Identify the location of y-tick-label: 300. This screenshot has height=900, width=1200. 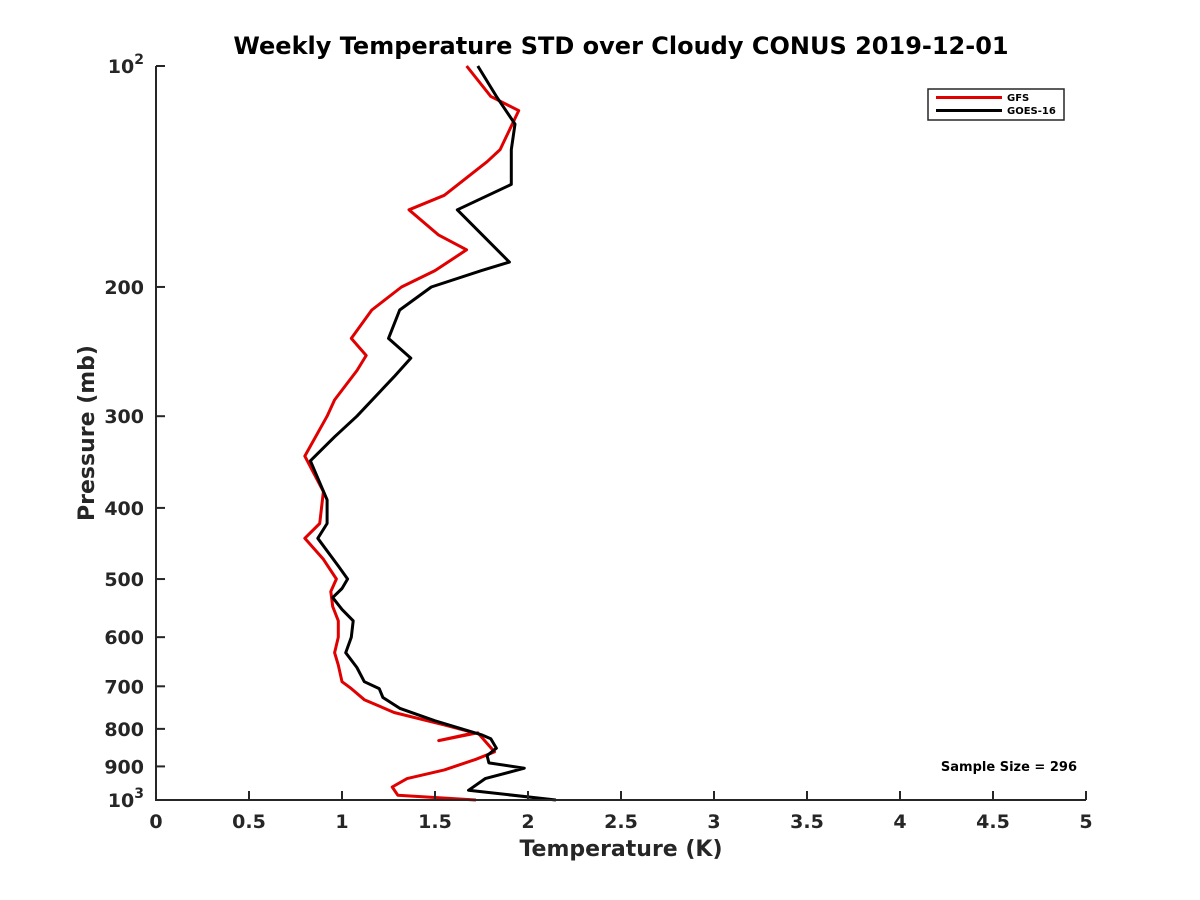
(124, 417).